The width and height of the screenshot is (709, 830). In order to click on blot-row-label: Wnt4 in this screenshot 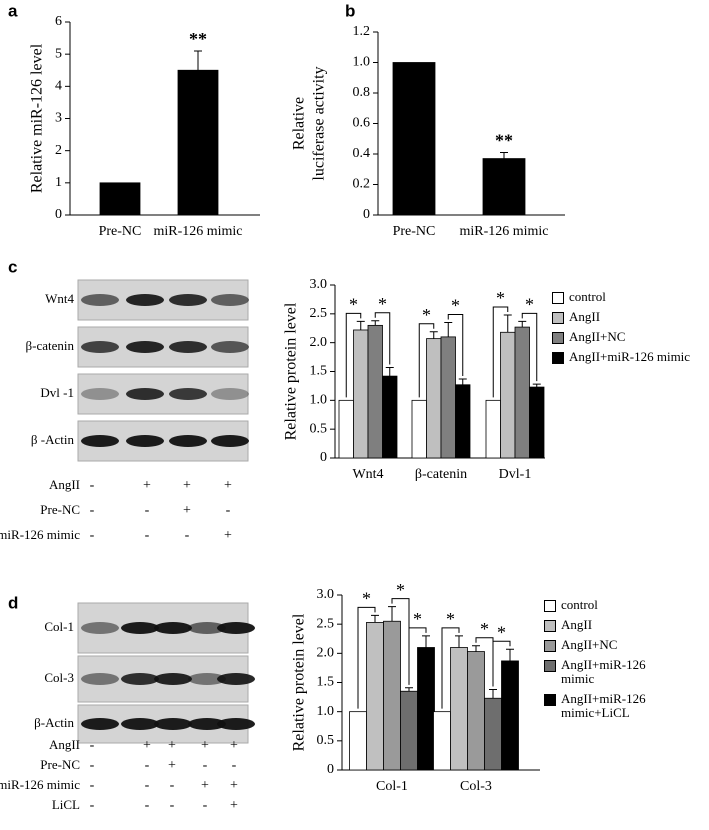, I will do `click(59, 298)`.